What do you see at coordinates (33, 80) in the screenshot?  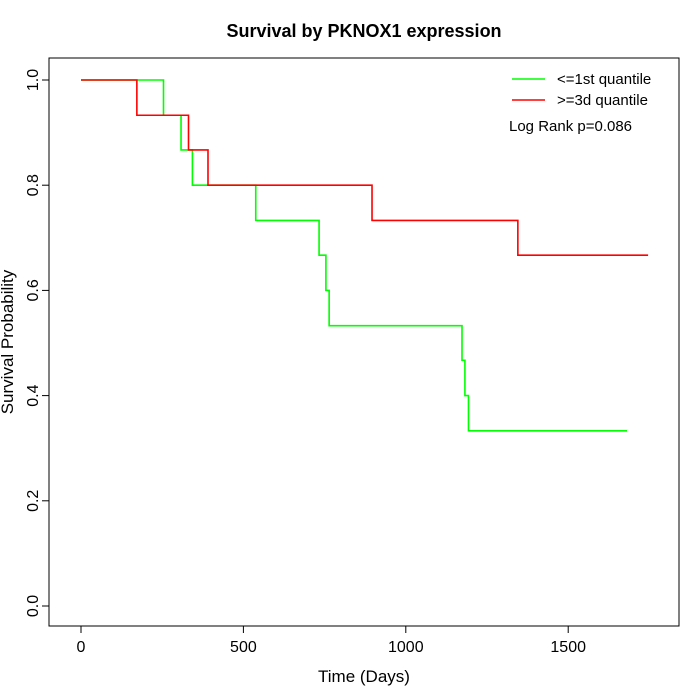 I see `y-tick-label: 1.0` at bounding box center [33, 80].